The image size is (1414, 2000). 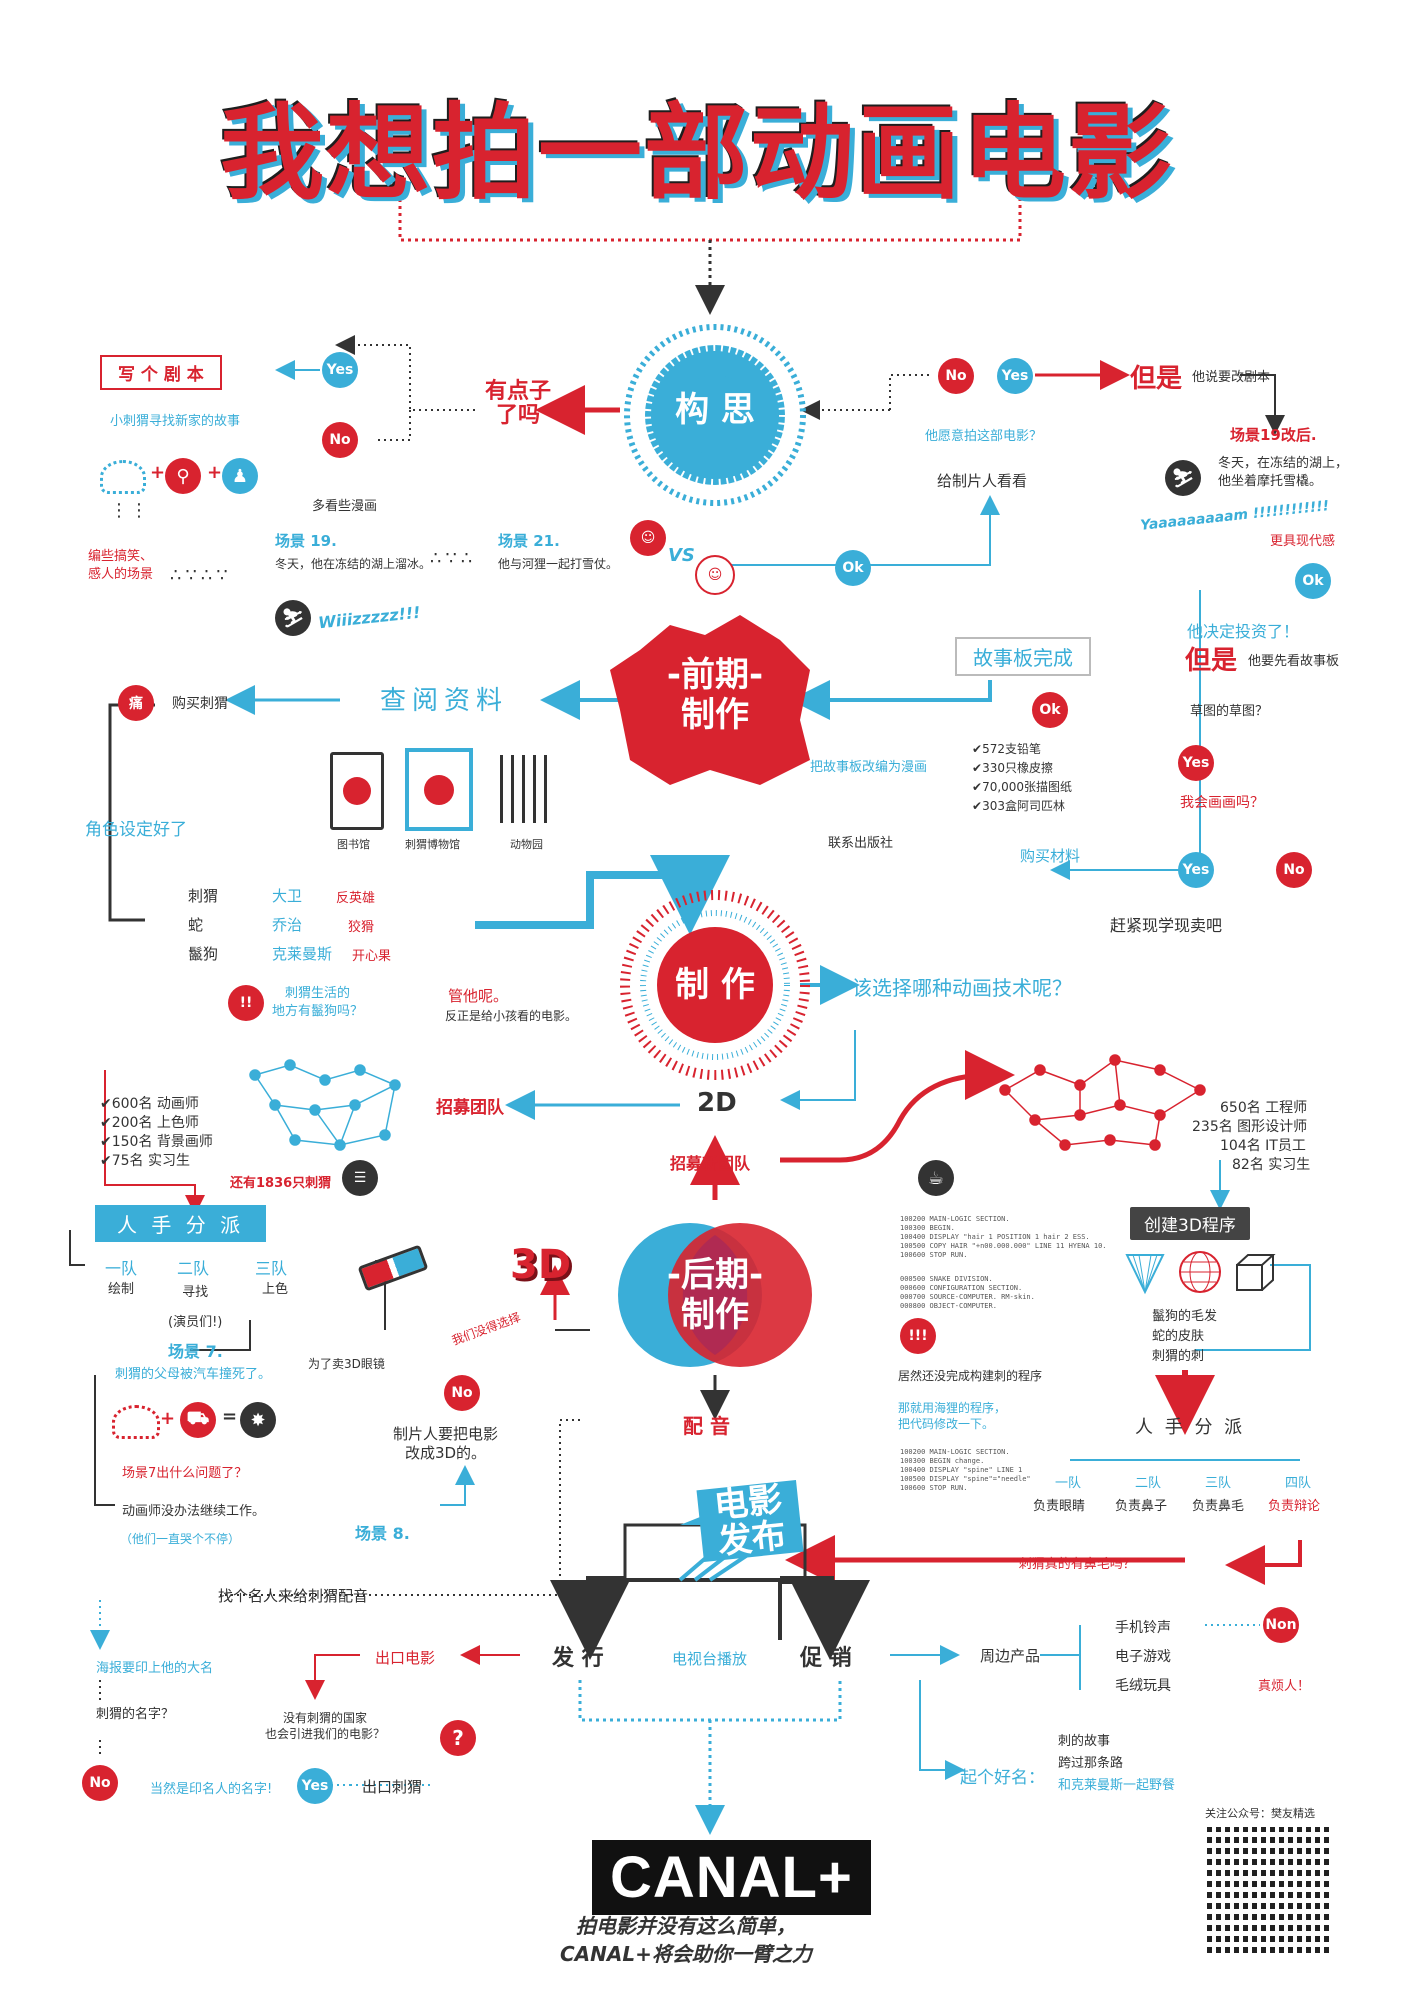 I want to click on merch-item: 毛绒玩具, so click(x=1143, y=1686).